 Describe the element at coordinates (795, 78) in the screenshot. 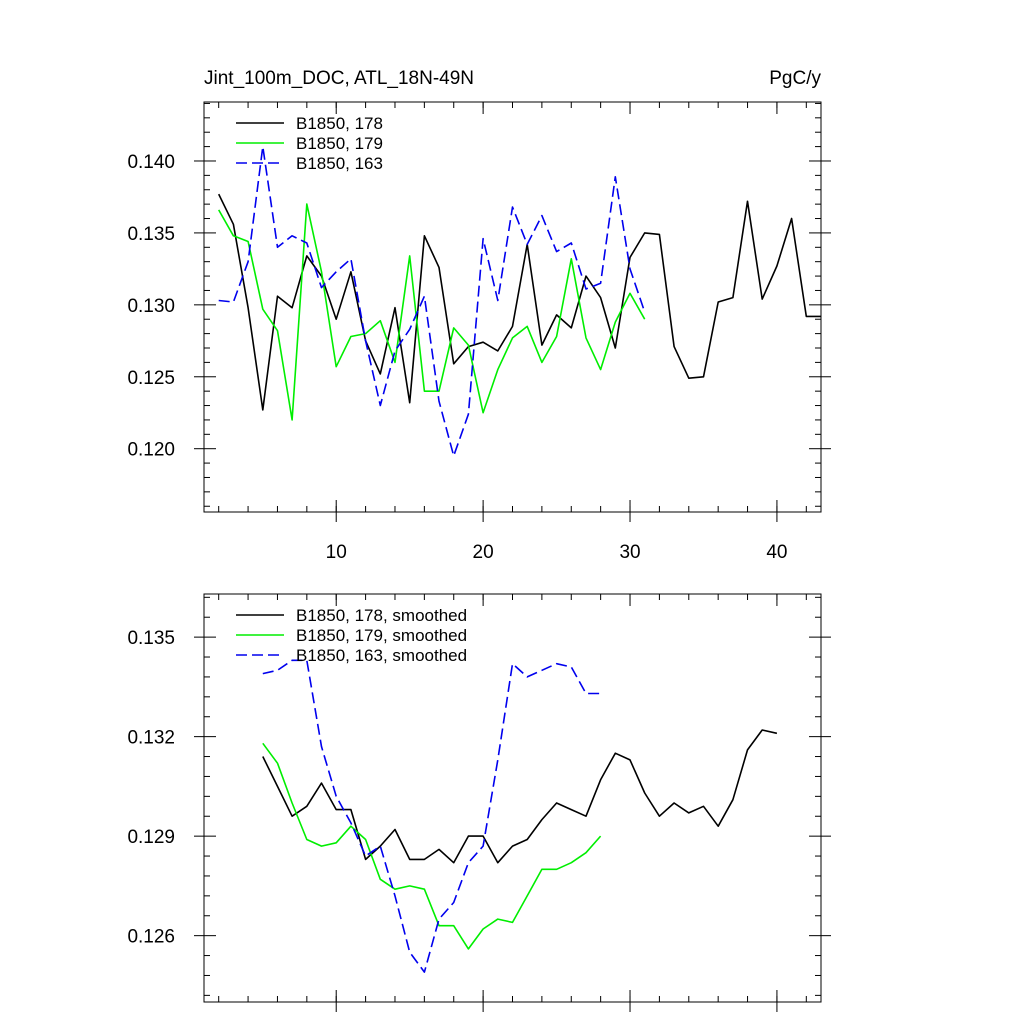

I see `top-chart-units: PgC/y` at that location.